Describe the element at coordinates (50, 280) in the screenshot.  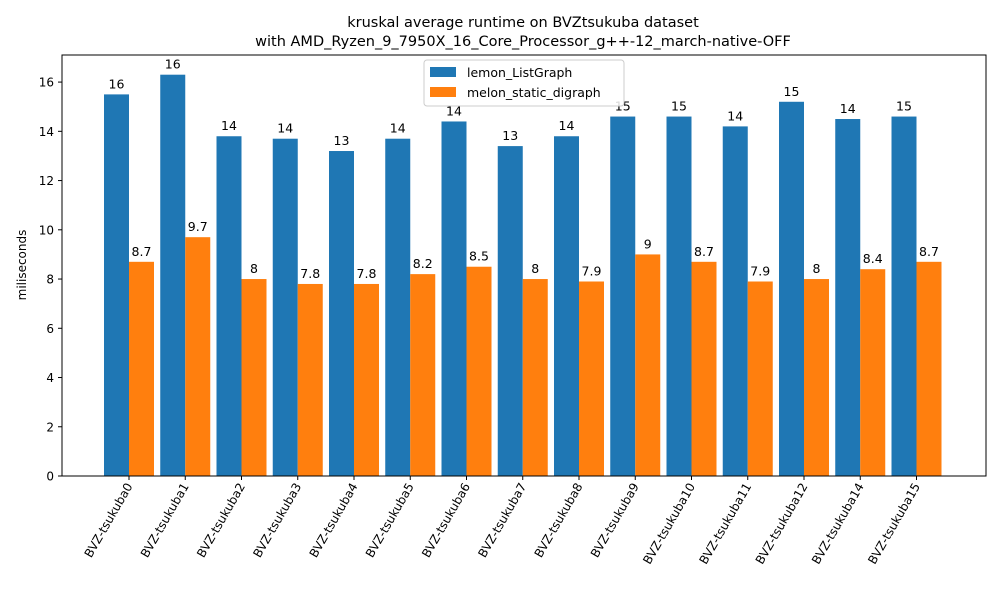
I see `y-tick-label: 8` at that location.